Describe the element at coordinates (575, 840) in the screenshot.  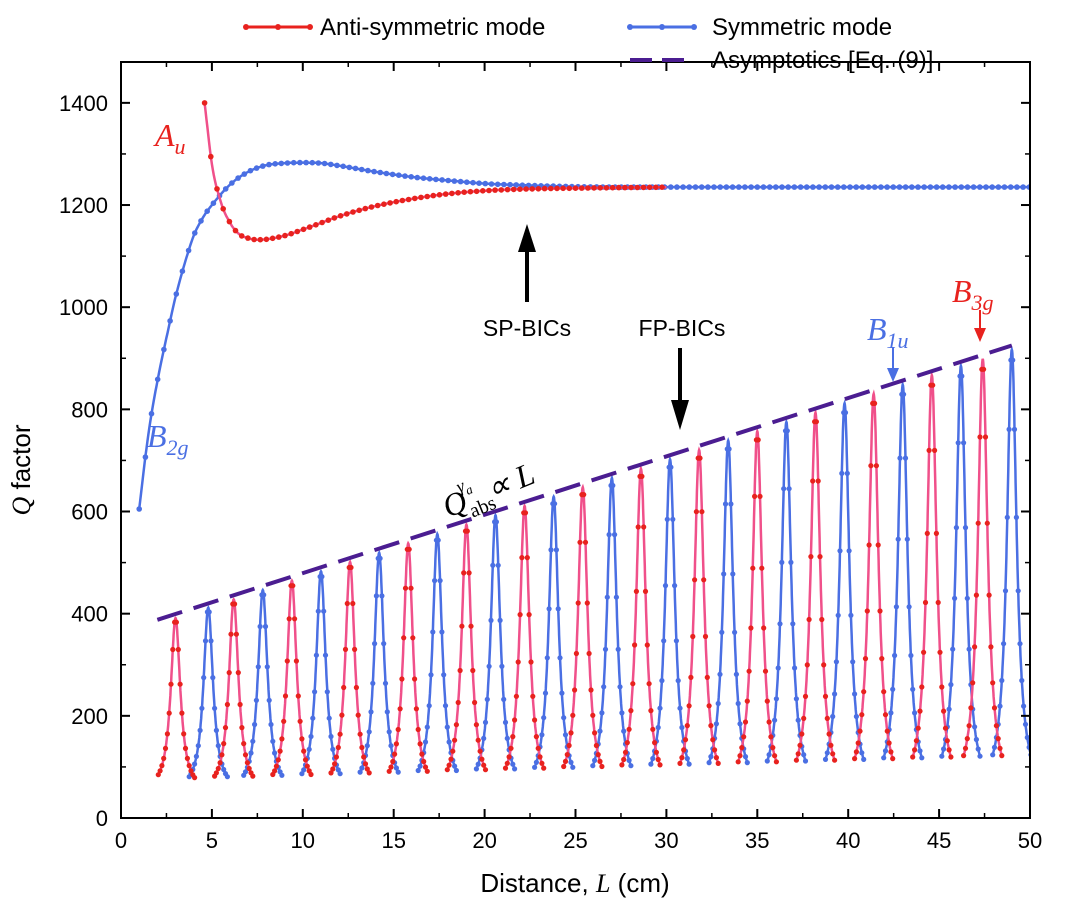
I see `x-tick-label: 25` at that location.